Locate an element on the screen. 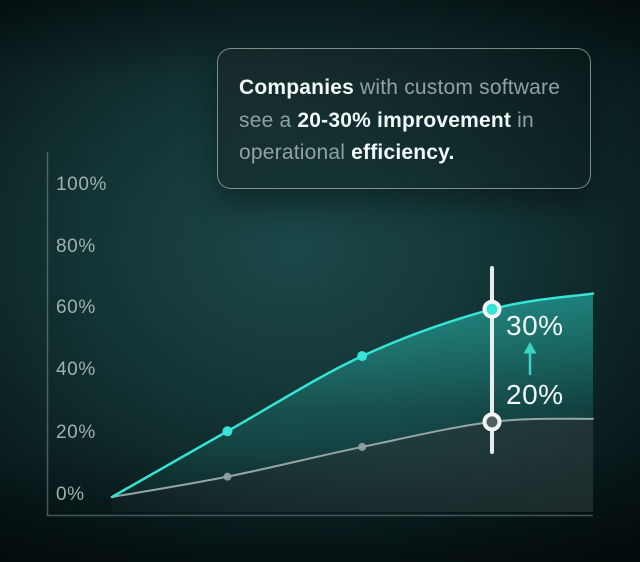 This screenshot has height=562, width=640. y-tick-label: 60% is located at coordinates (76, 307).